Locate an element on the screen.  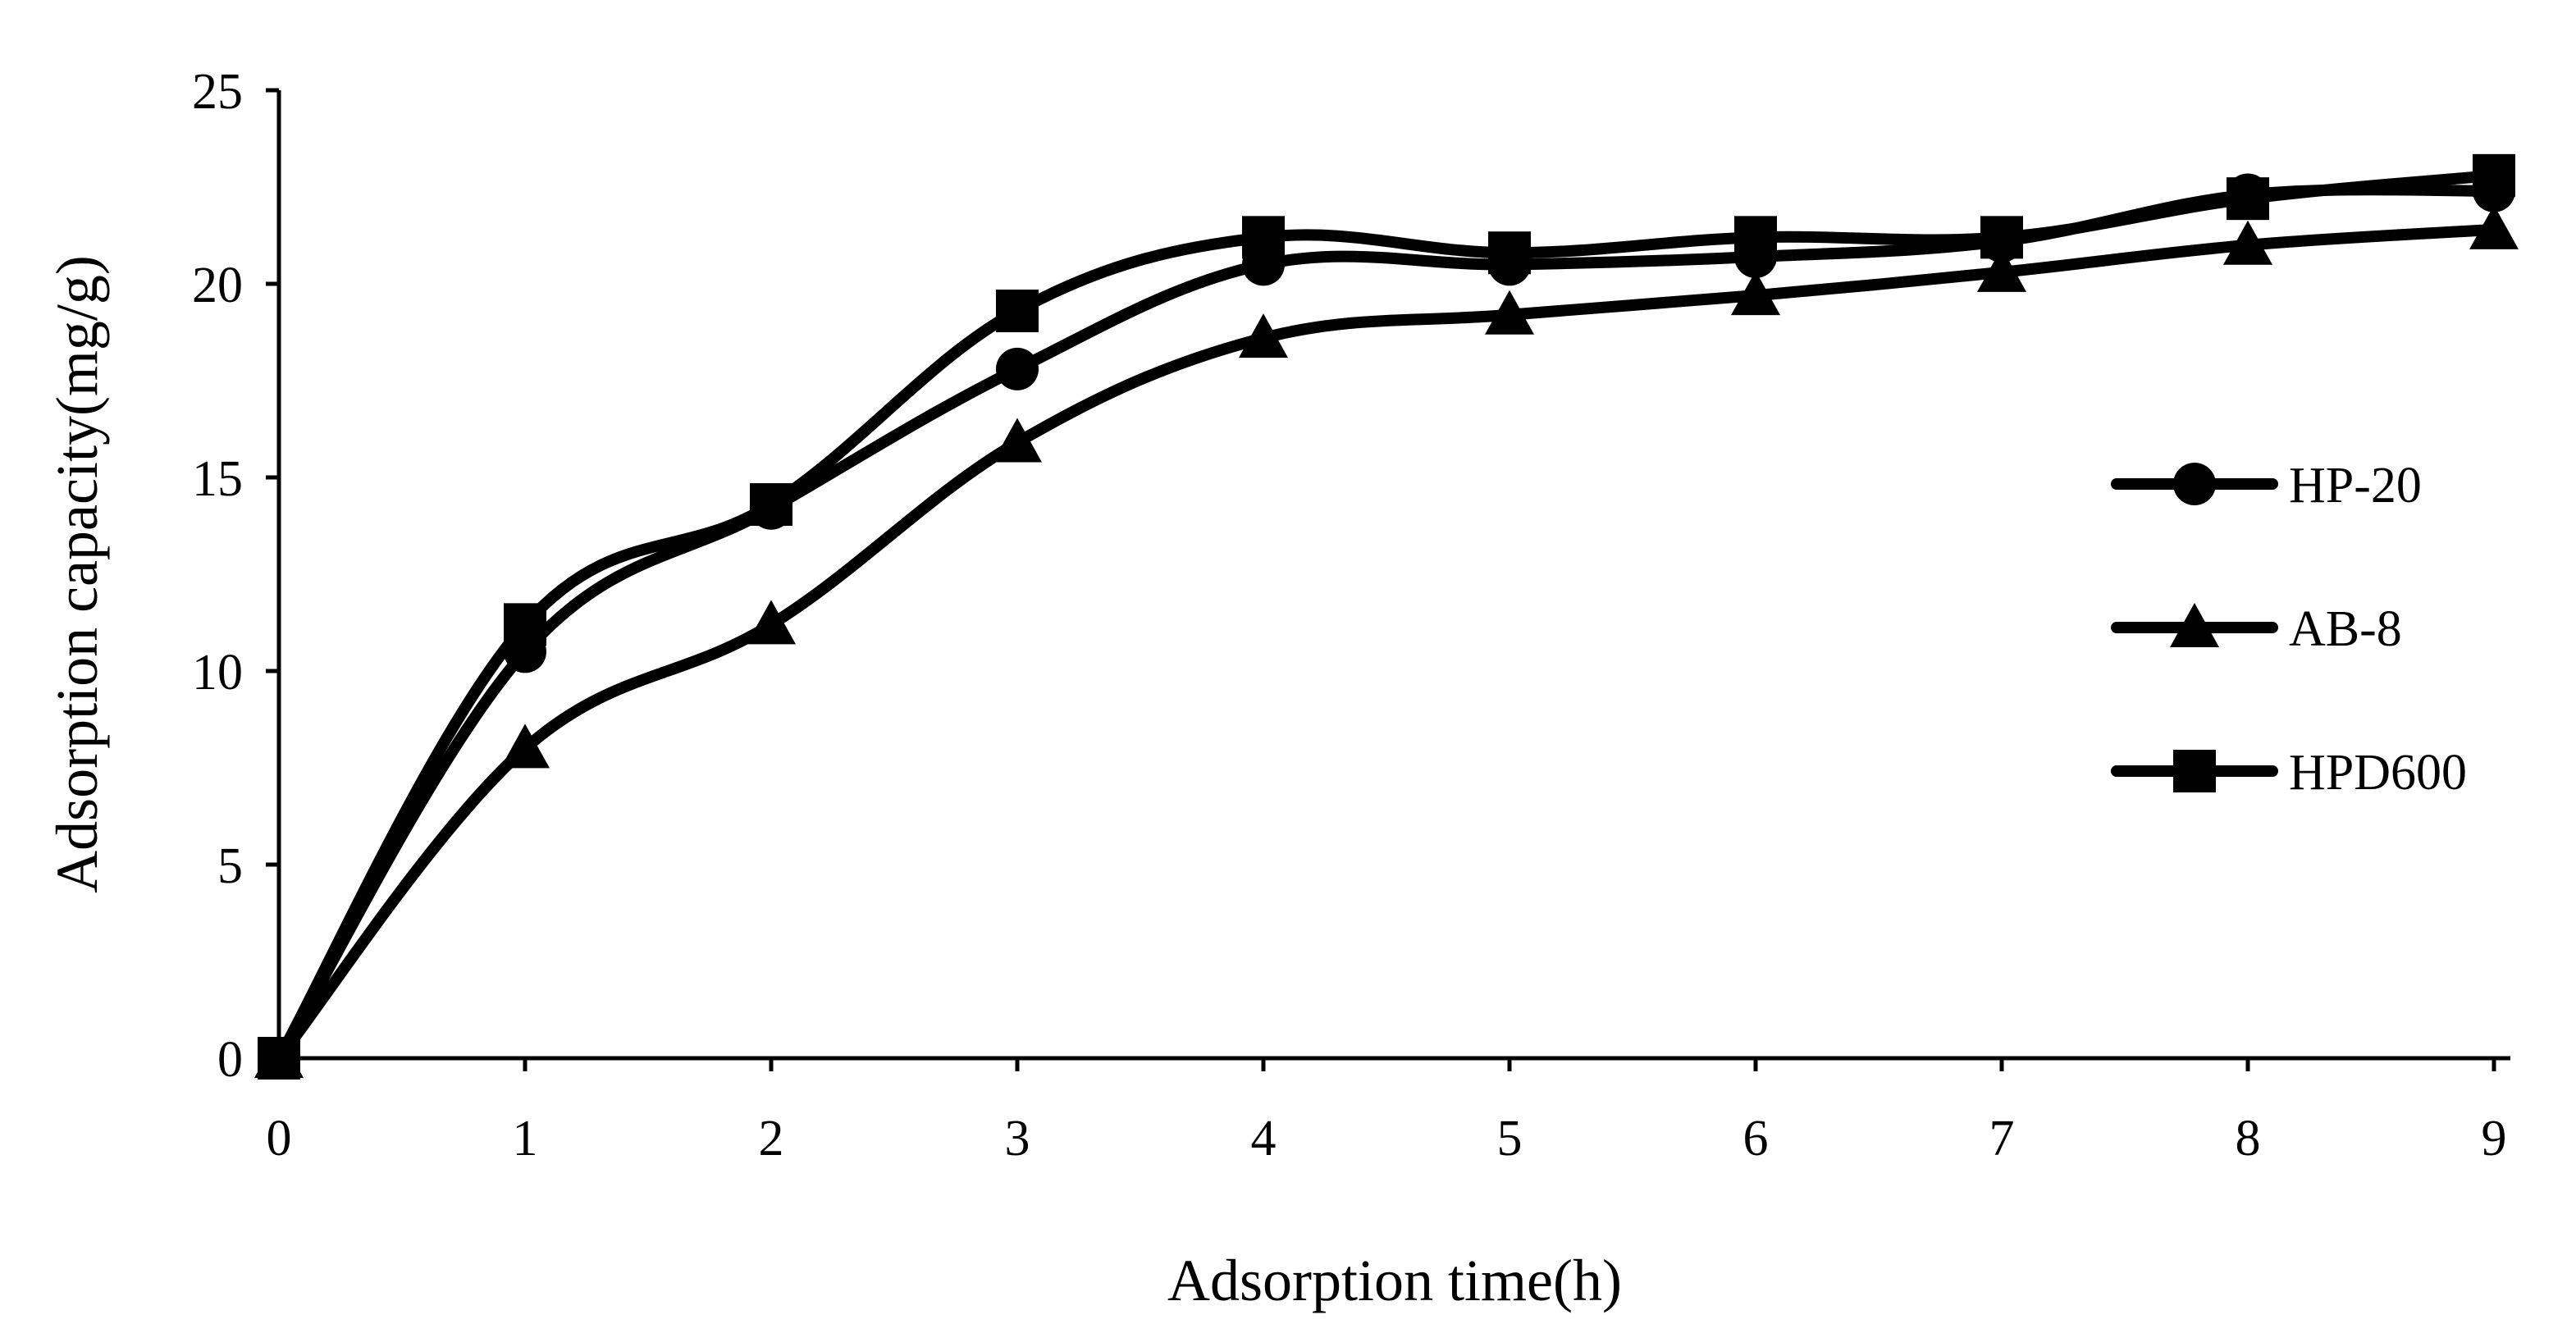
y-tick-label: 15 is located at coordinates (218, 479).